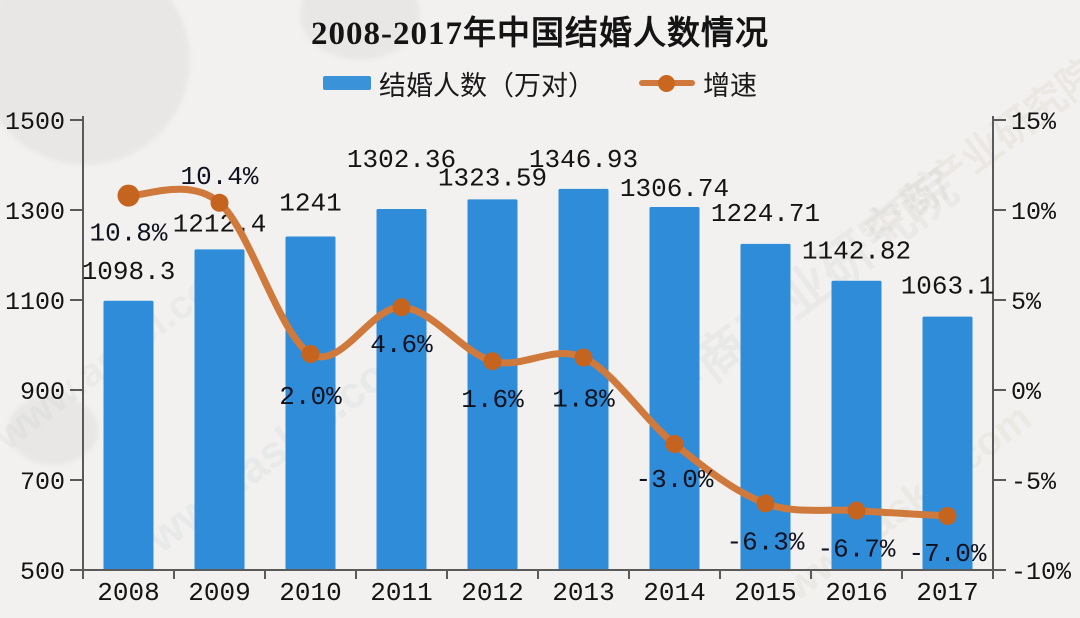 This screenshot has width=1080, height=618. I want to click on y-axis-right-tick-label: -5%, so click(1034, 482).